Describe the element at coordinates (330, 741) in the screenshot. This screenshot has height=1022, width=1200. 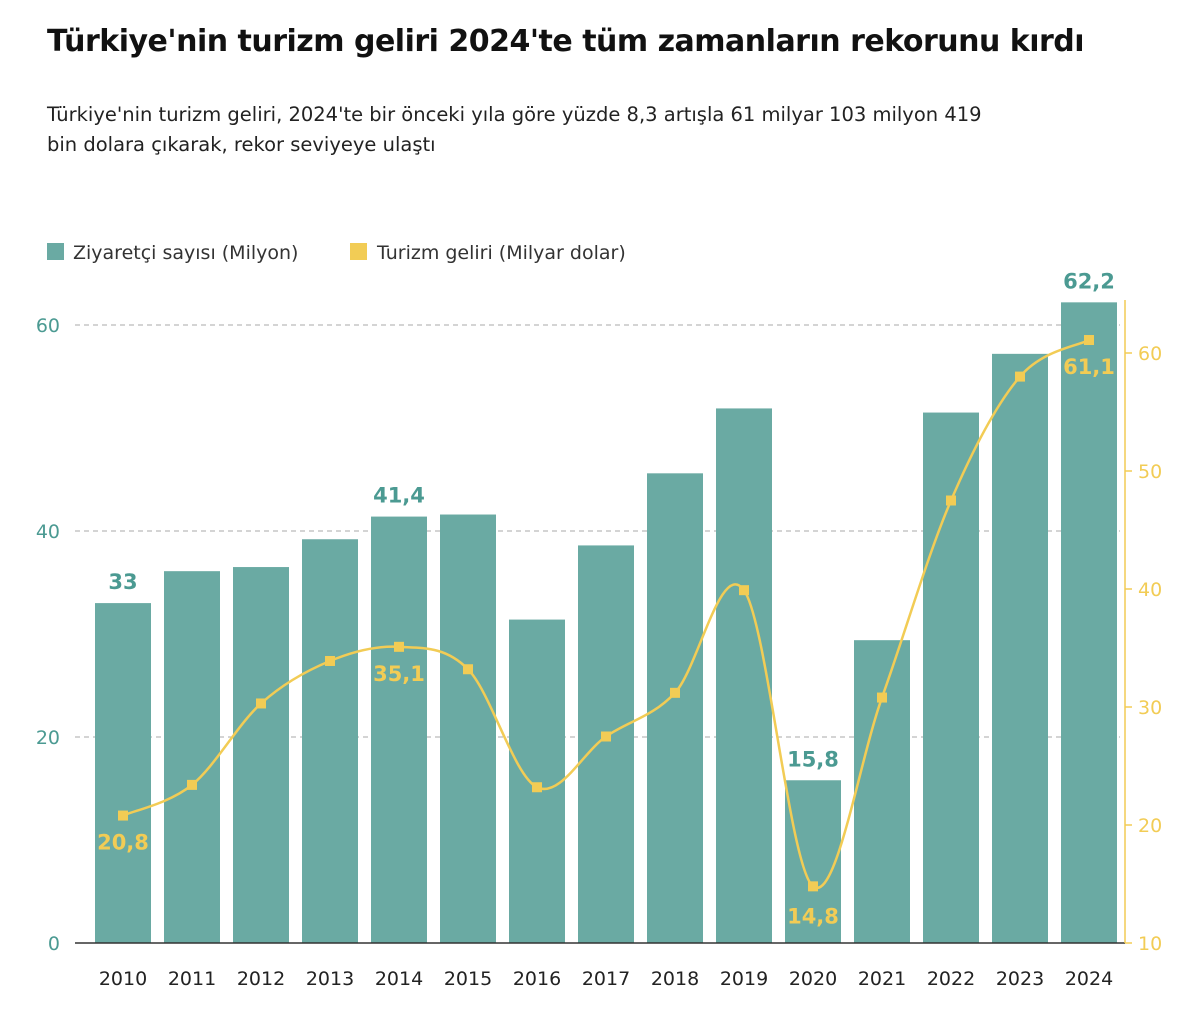
I see `bar-2013` at that location.